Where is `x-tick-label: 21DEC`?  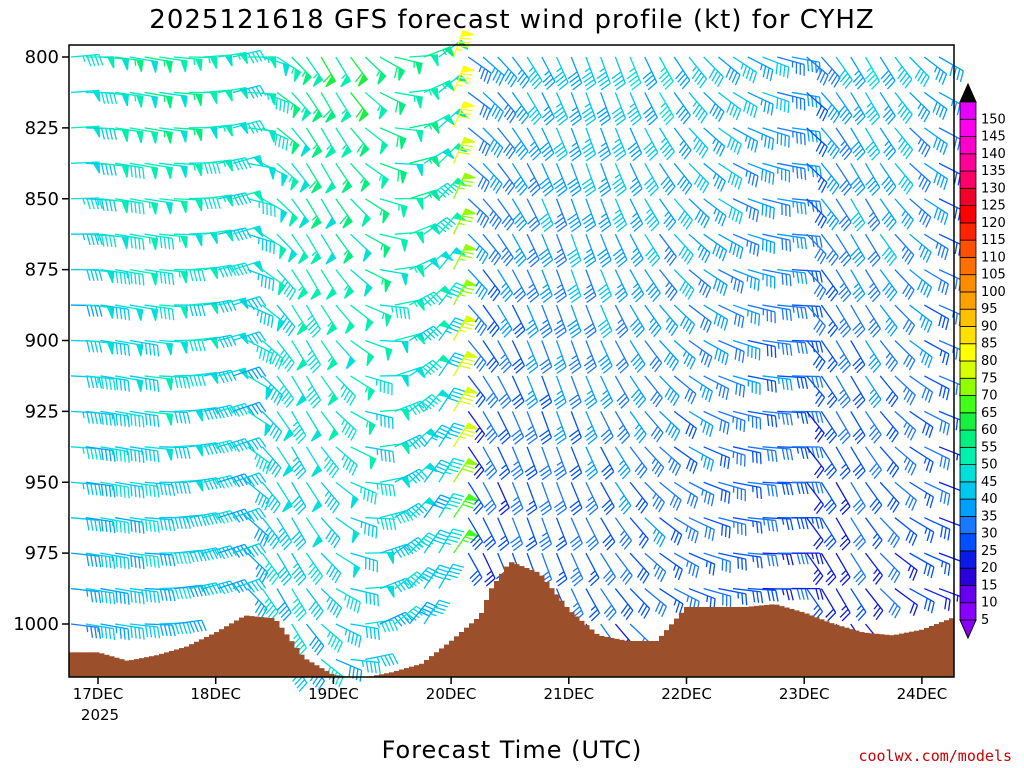
x-tick-label: 21DEC is located at coordinates (569, 694).